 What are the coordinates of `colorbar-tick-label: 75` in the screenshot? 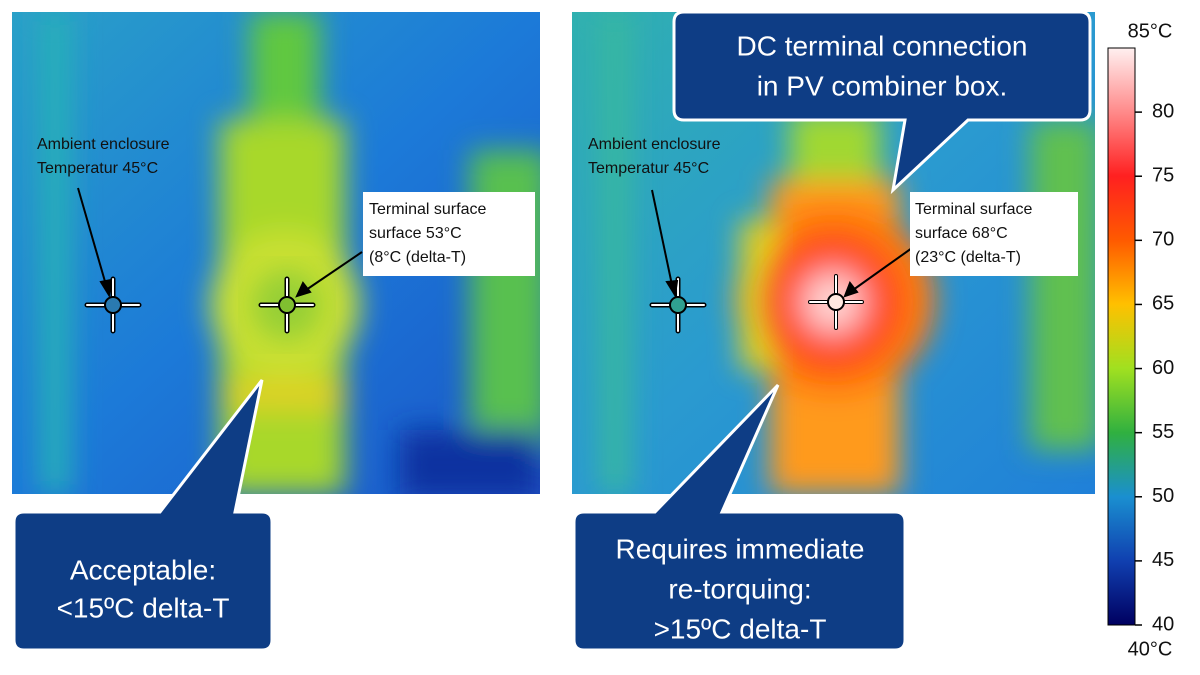 It's located at (1163, 176).